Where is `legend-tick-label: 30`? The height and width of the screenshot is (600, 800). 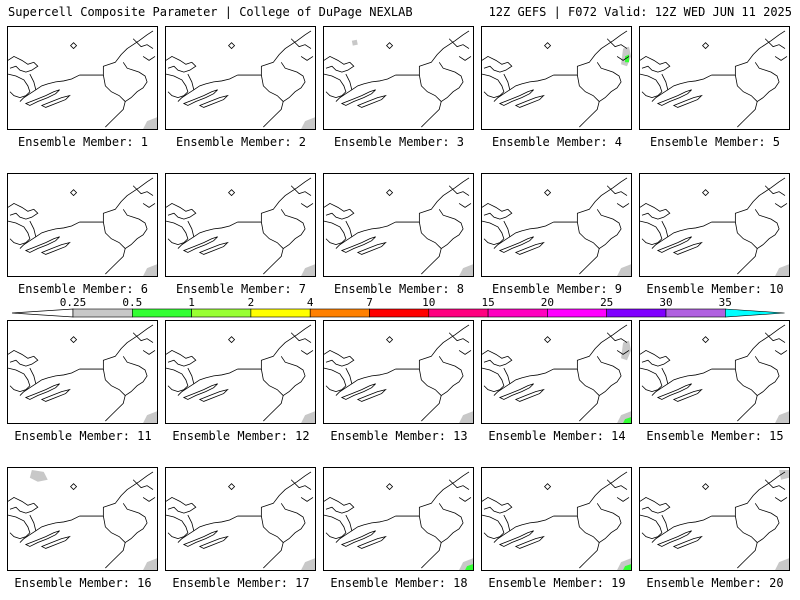
legend-tick-label: 30 is located at coordinates (665, 302).